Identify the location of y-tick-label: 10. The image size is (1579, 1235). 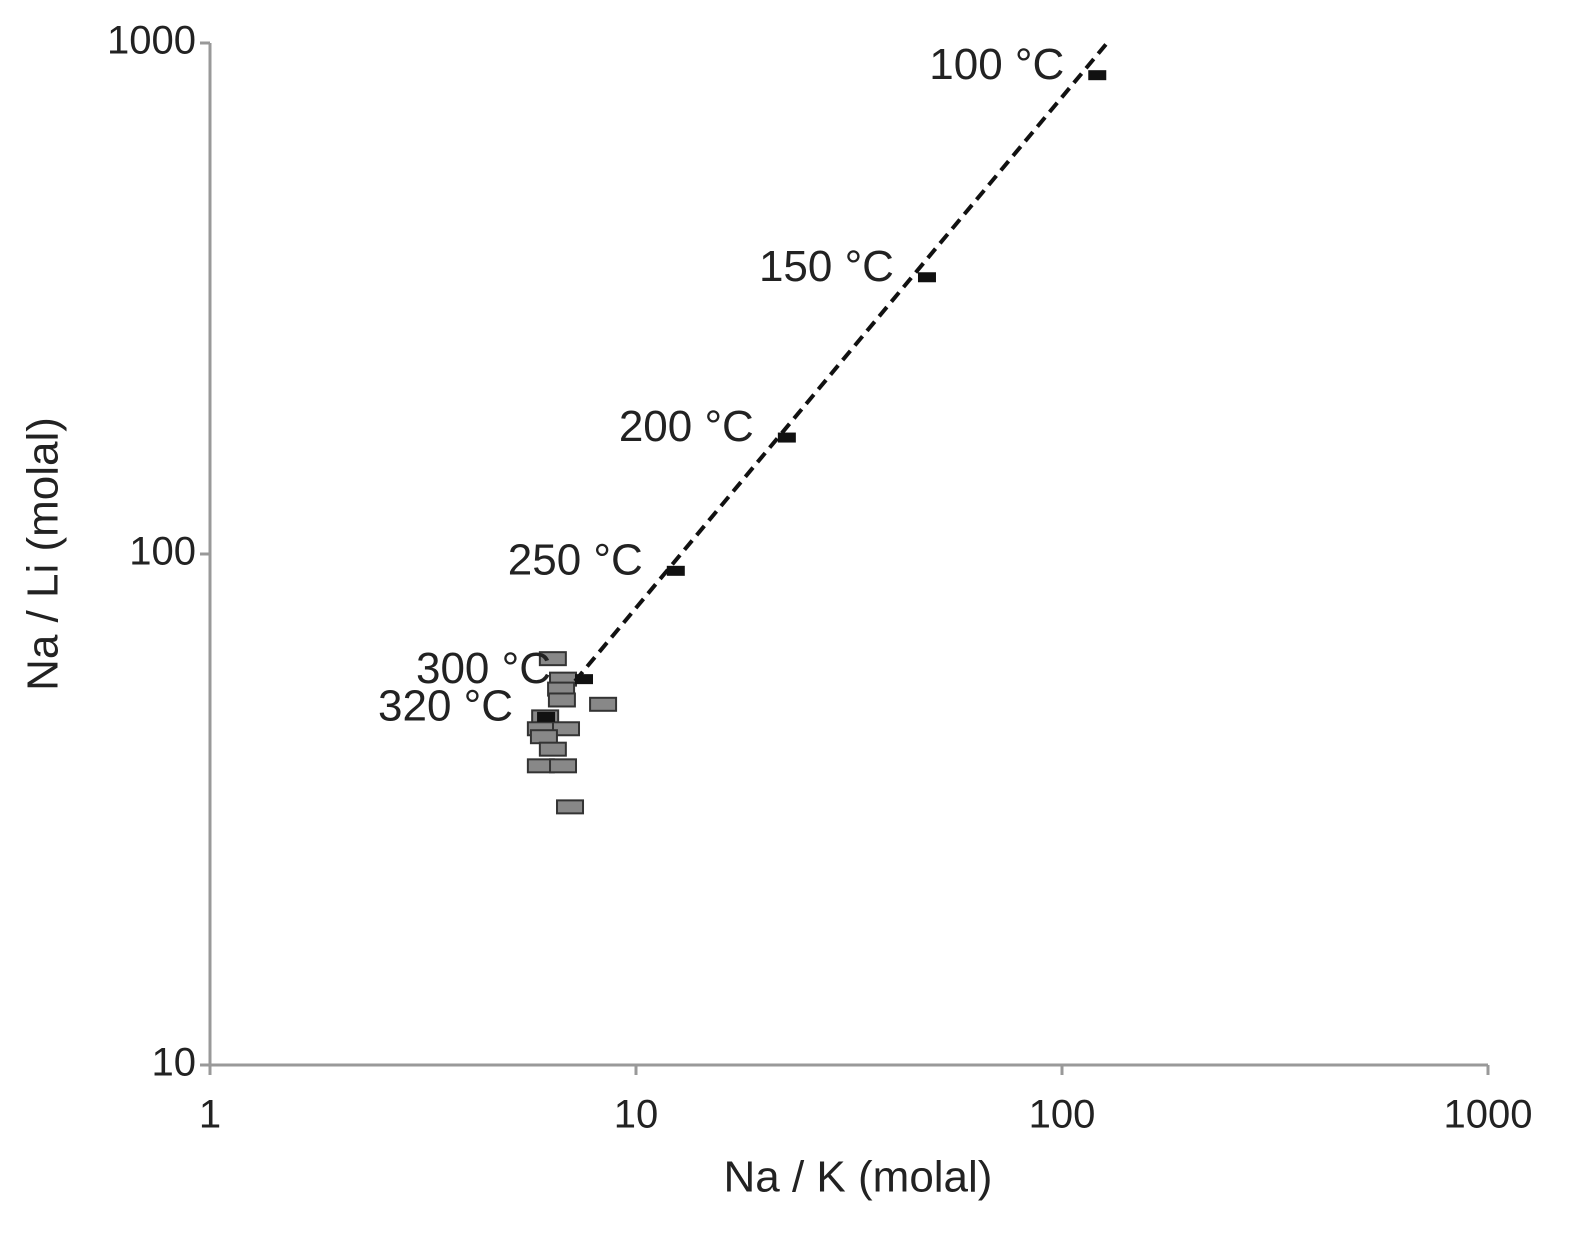
(174, 1063).